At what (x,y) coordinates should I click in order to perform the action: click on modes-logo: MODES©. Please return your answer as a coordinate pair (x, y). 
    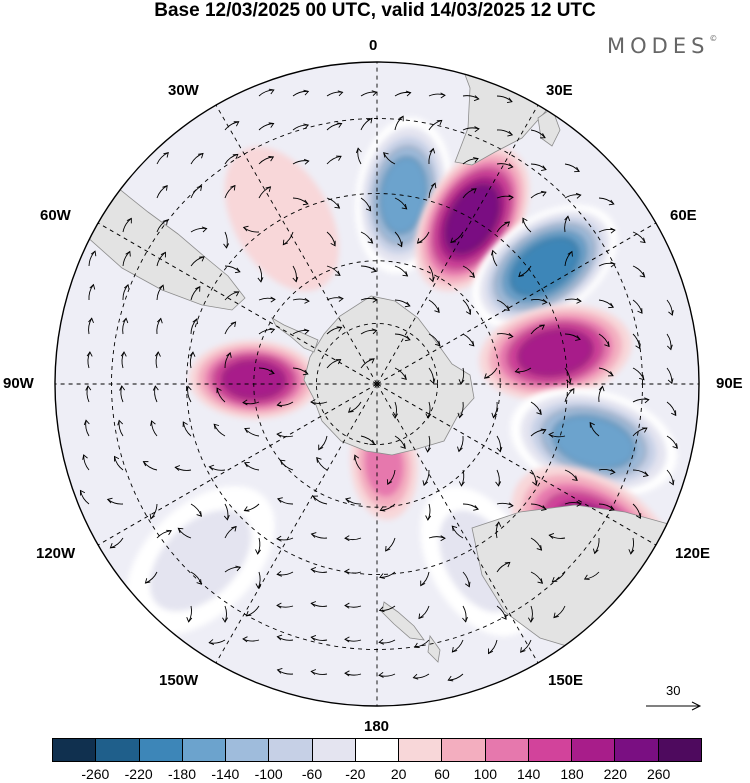
    Looking at the image, I should click on (662, 46).